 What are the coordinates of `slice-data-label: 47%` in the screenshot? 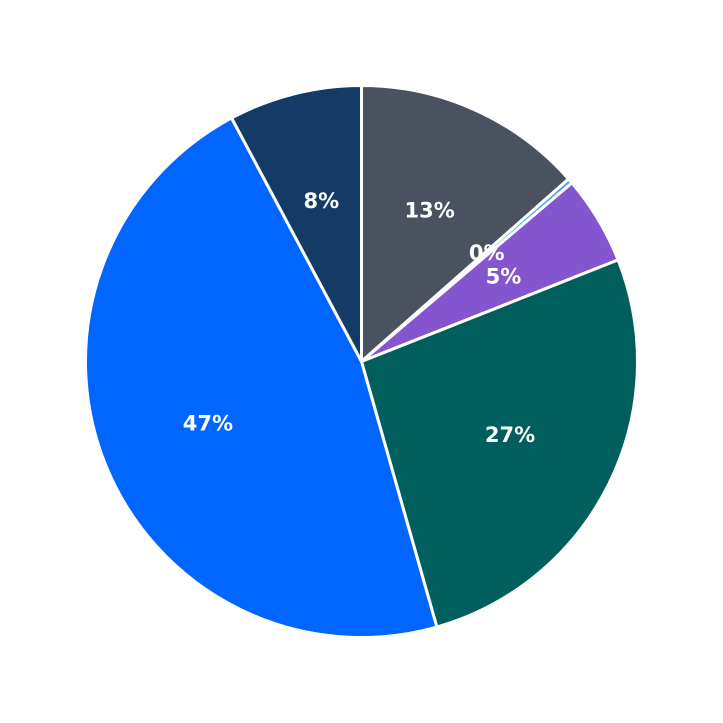 It's located at (208, 423).